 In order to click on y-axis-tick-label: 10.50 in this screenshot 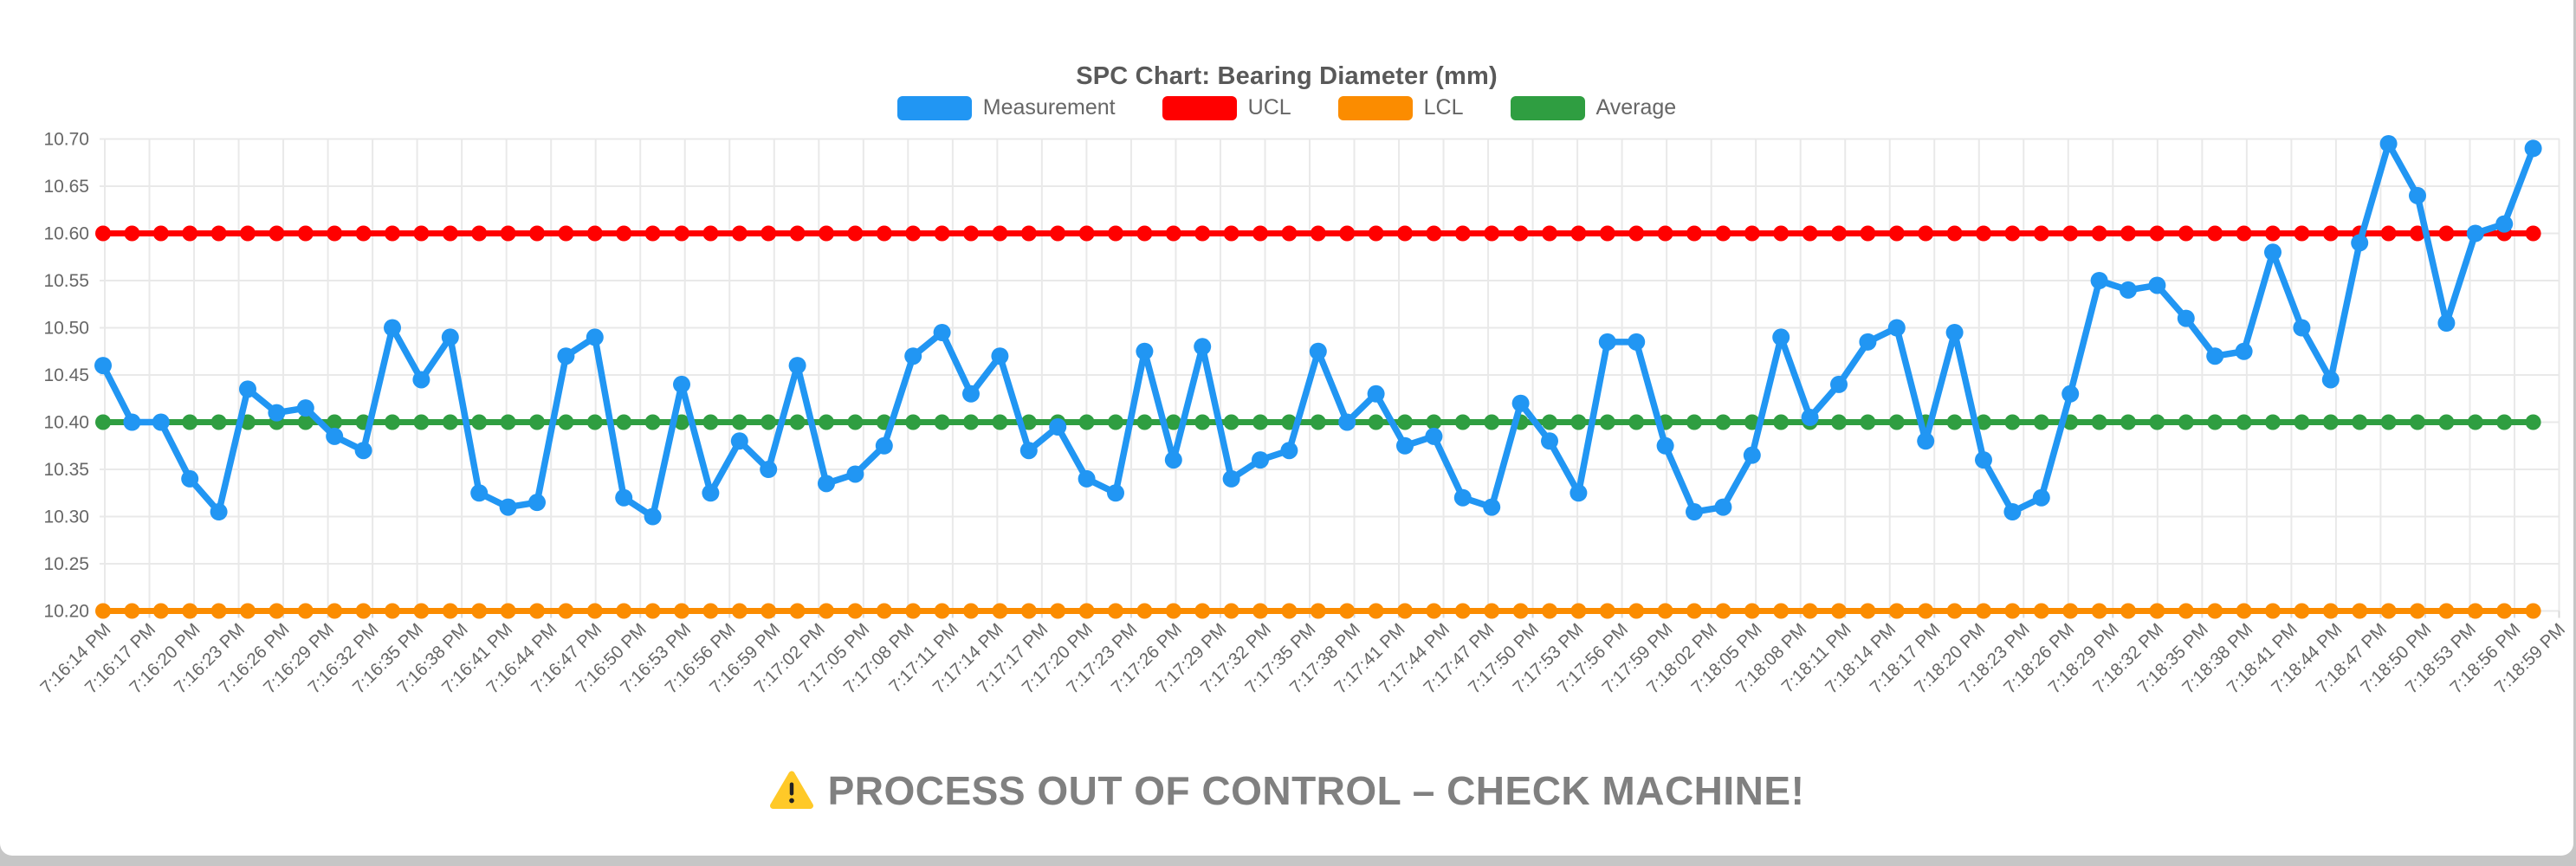, I will do `click(66, 329)`.